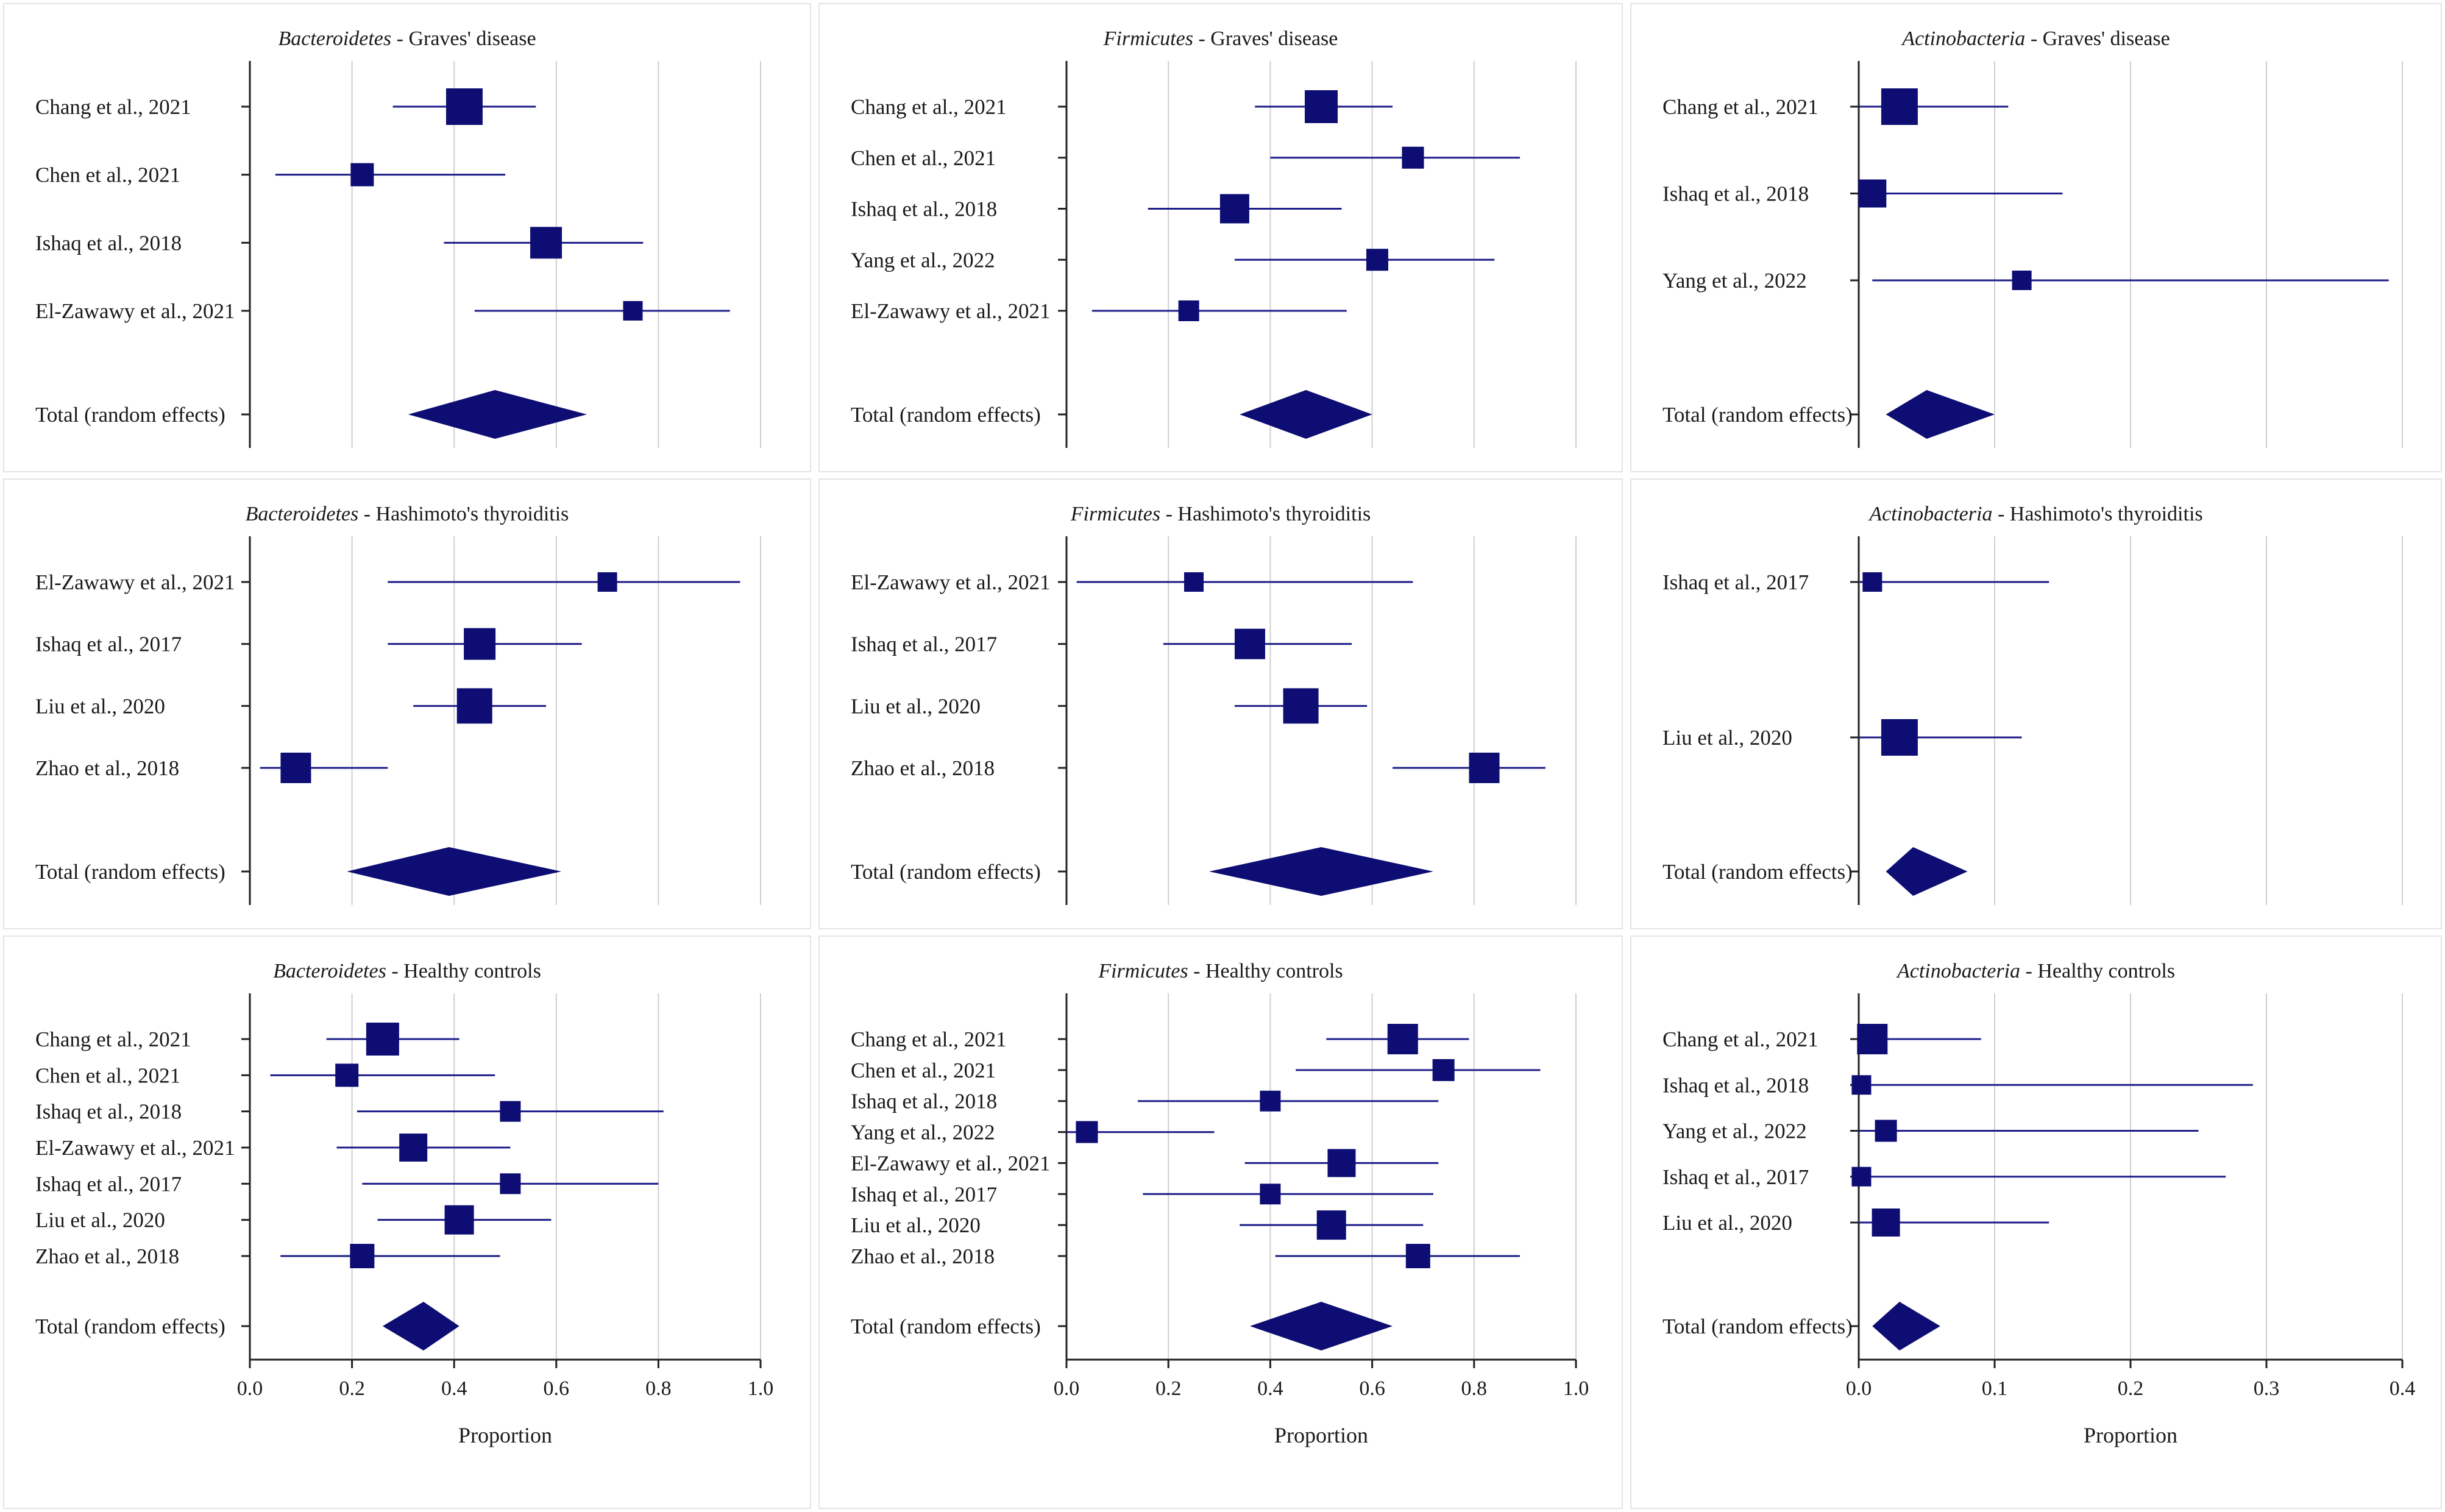 The image size is (2445, 1512). Describe the element at coordinates (2097, 38) in the screenshot. I see `plot-title-group: - Graves' disease` at that location.